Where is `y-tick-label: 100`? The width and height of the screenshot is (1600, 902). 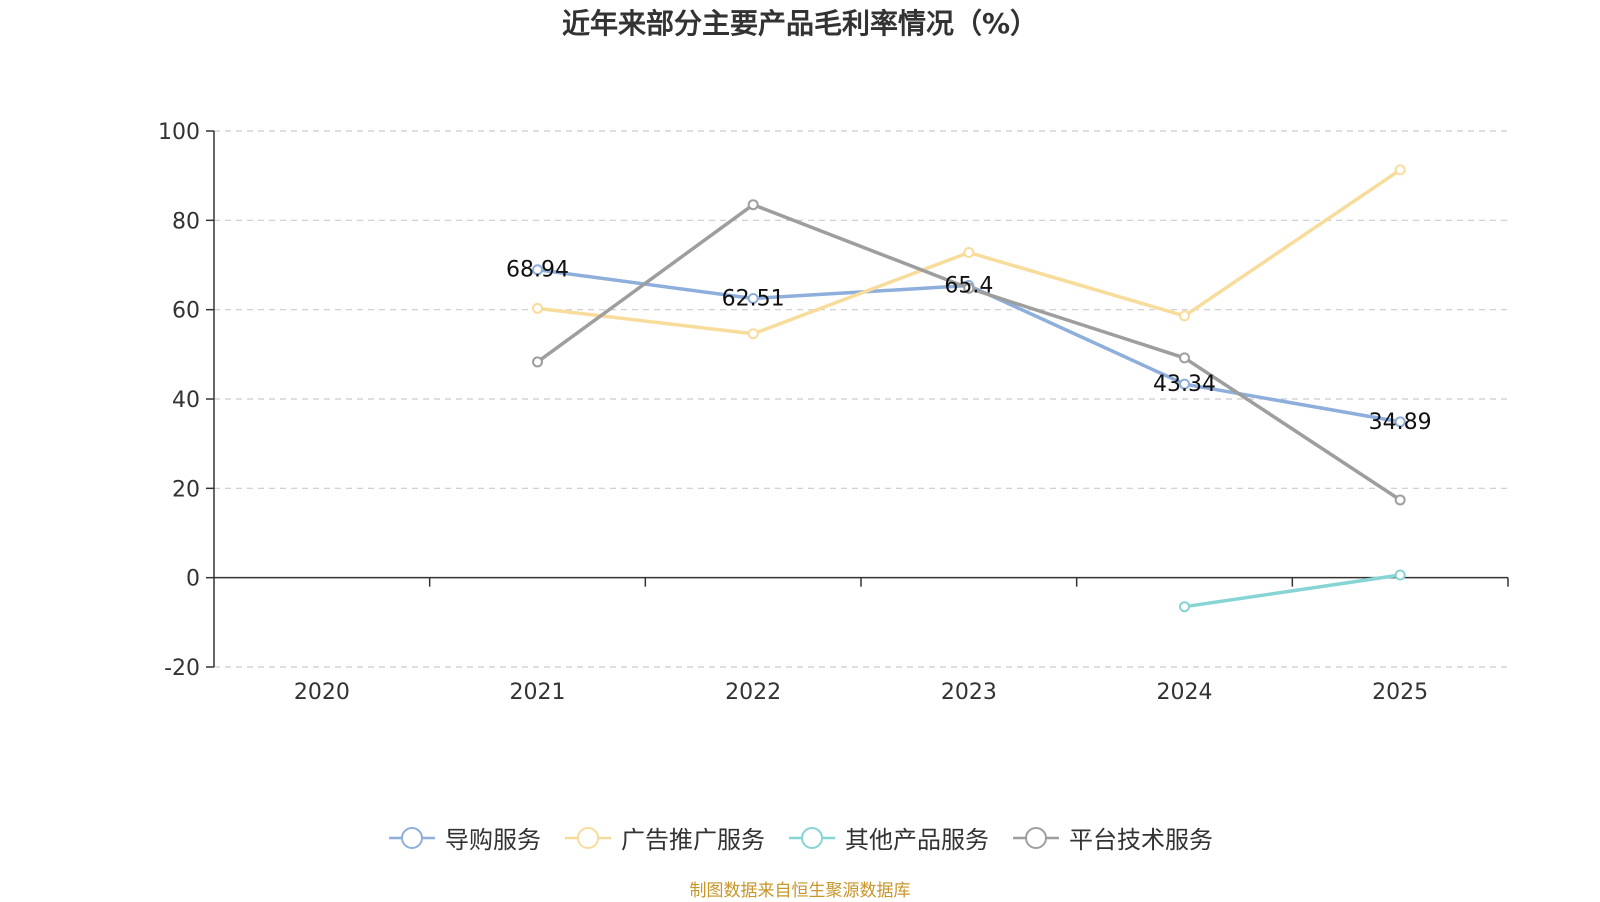 y-tick-label: 100 is located at coordinates (179, 132).